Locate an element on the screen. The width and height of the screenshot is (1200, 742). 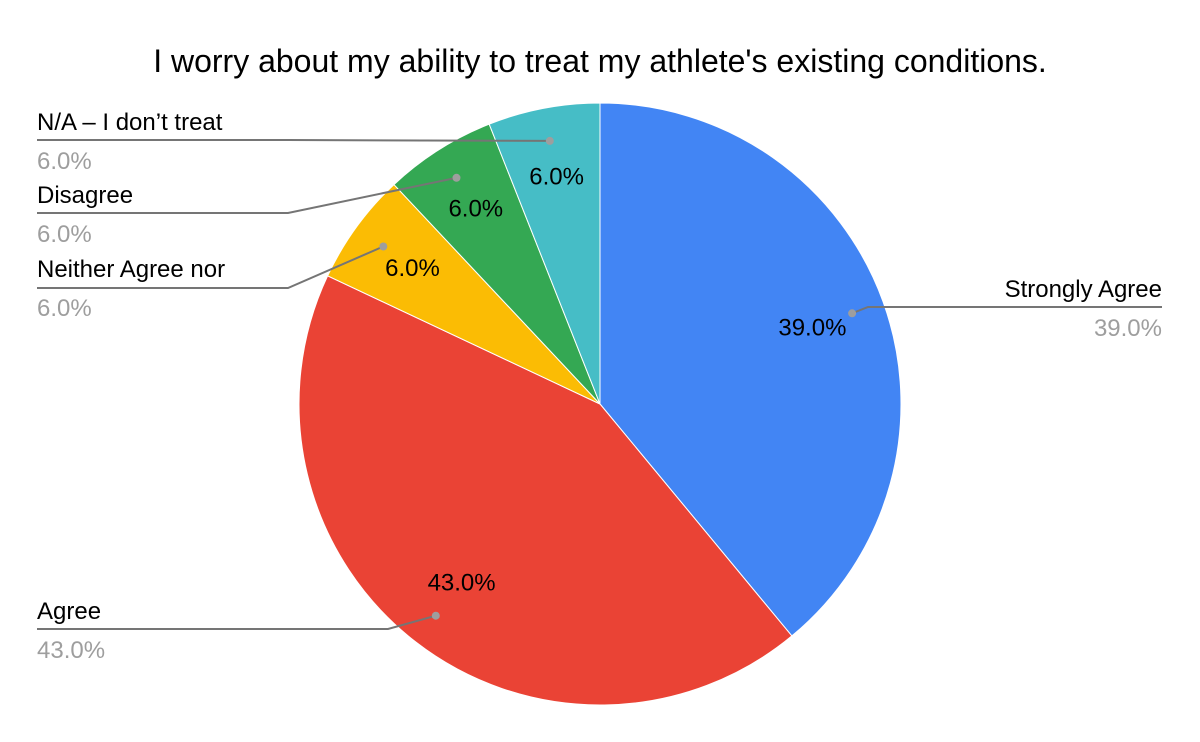
callout-value-agree: 43.0% is located at coordinates (71, 650).